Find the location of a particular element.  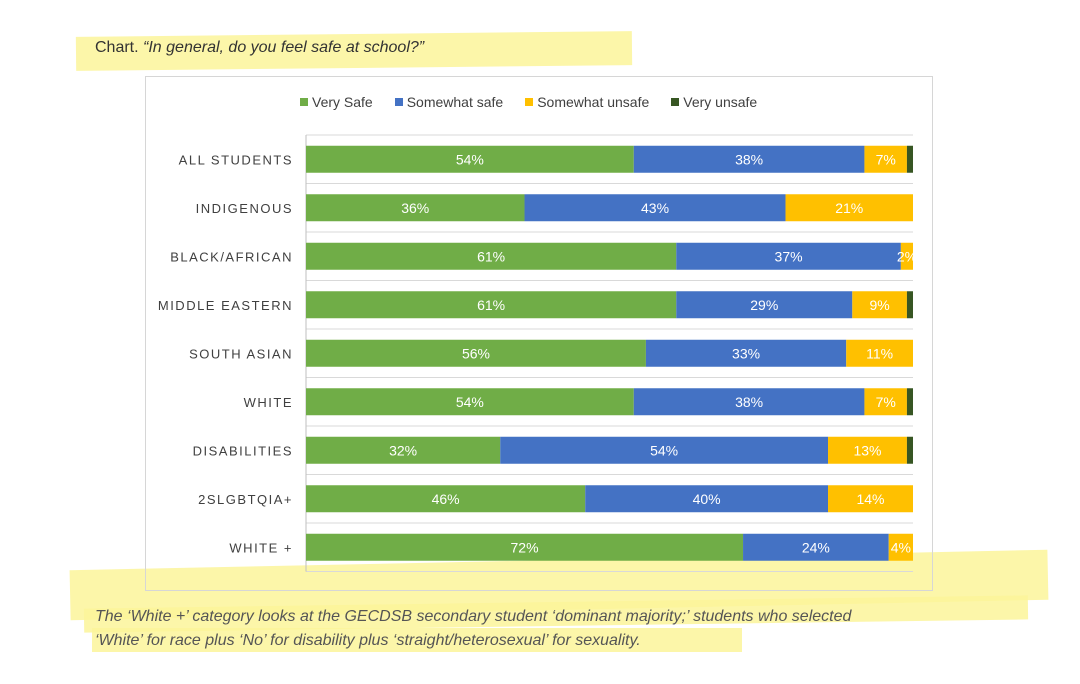

category-label: 2SLGBTQIA+ is located at coordinates (245, 499).